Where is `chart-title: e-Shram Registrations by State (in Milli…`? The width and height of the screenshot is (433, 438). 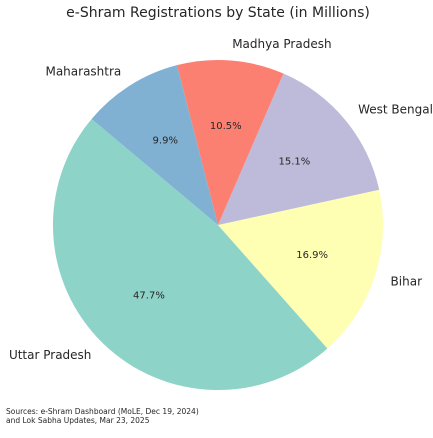 chart-title: e-Shram Registrations by State (in Milli… is located at coordinates (218, 13).